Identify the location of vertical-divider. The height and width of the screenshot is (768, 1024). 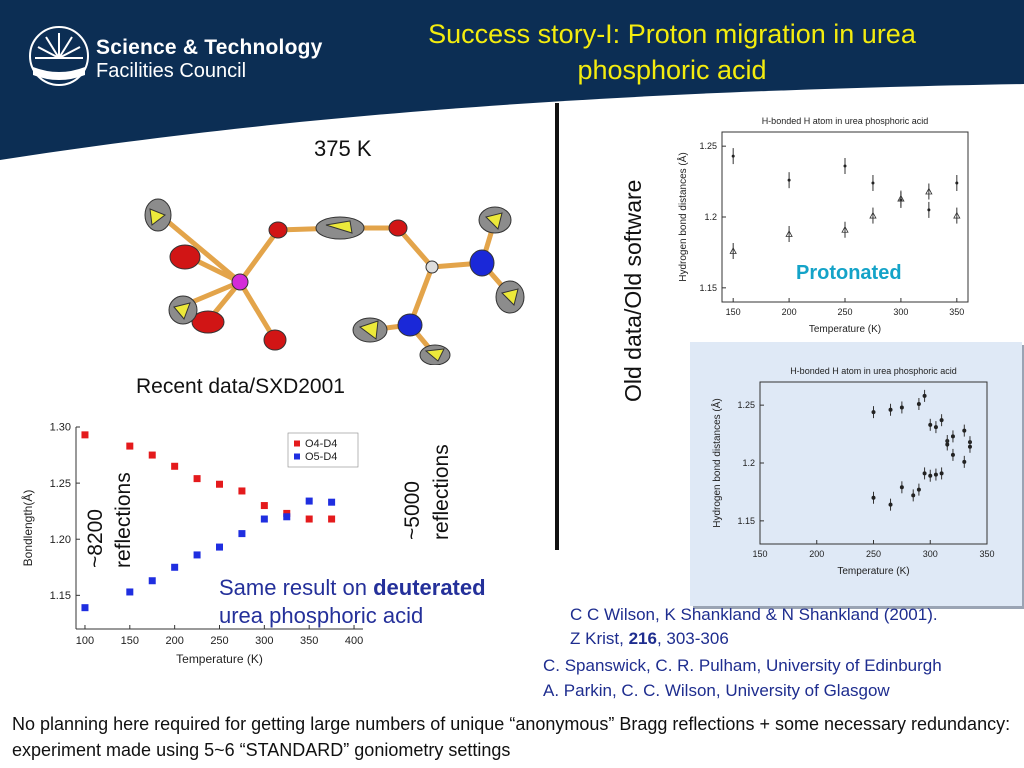
(557, 326).